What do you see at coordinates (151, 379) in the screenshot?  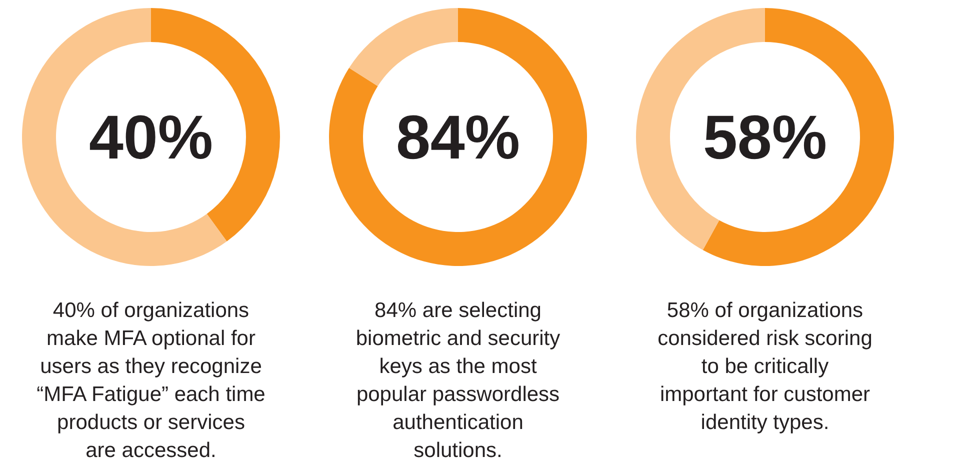 I see `text: 40% of organizations make MFA optional for users as they recognize “MFA Fatigue” each time products or services are accessed.` at bounding box center [151, 379].